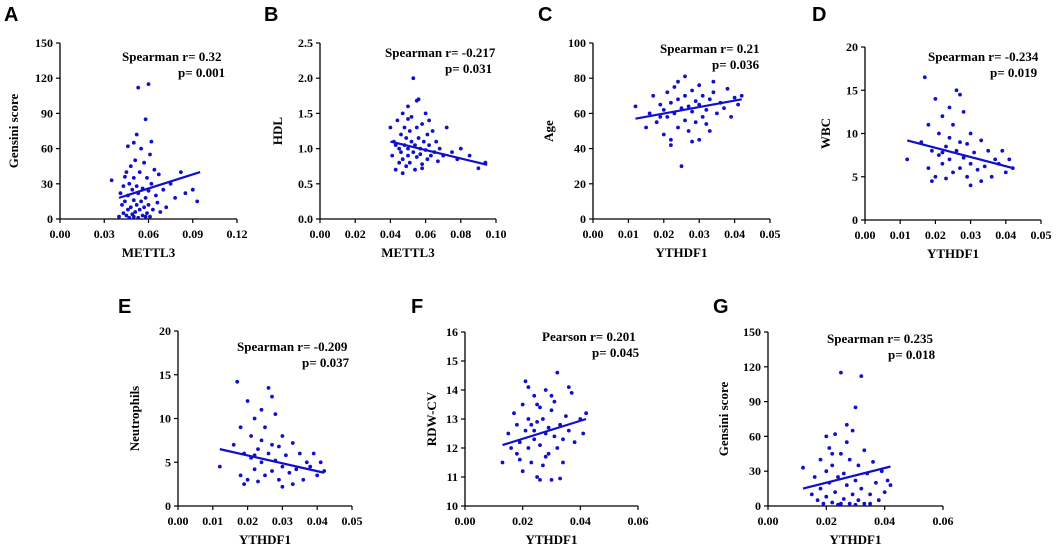 The image size is (1056, 550). I want to click on x-tick-label: 0.06, so click(148, 234).